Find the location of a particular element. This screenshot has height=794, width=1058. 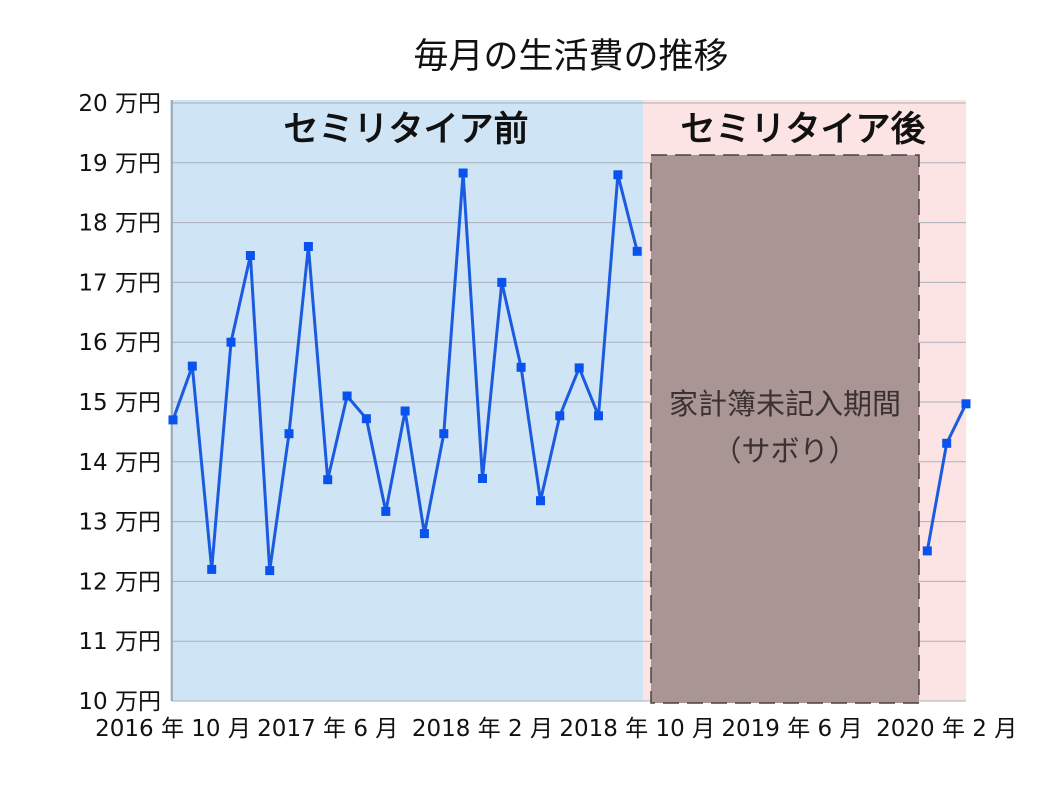

x-tick-label: 2020 年 2 月 is located at coordinates (946, 729).